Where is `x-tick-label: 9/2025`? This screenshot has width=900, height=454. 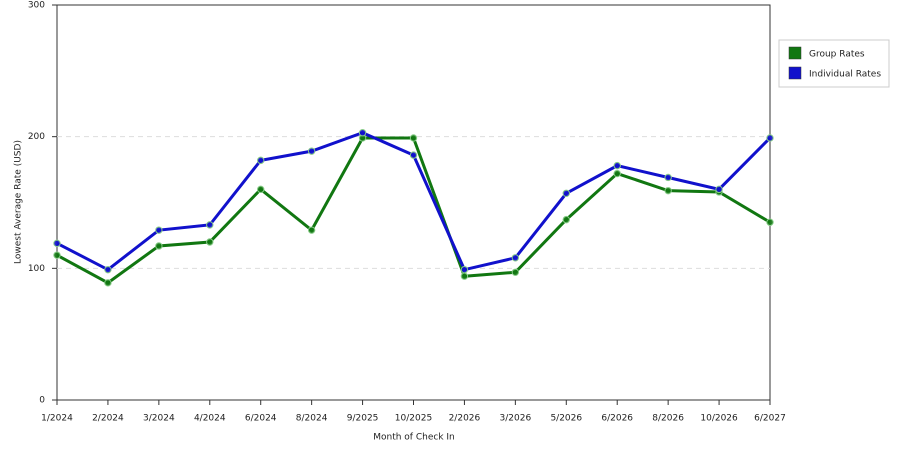 x-tick-label: 9/2025 is located at coordinates (363, 419).